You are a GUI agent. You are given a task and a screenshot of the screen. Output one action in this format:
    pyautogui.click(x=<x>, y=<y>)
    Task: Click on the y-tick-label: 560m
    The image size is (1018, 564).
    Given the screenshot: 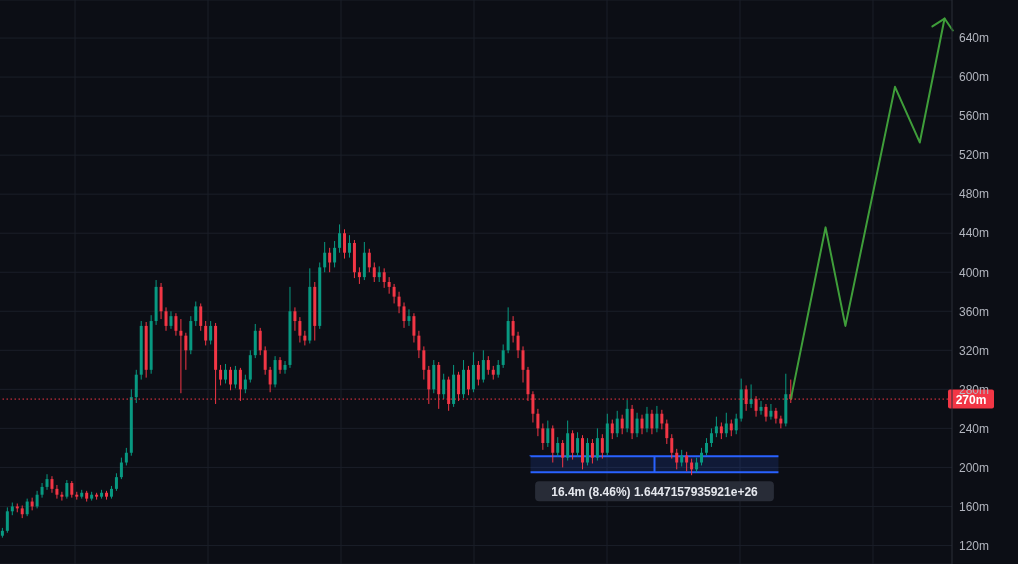 What is the action you would take?
    pyautogui.click(x=974, y=116)
    